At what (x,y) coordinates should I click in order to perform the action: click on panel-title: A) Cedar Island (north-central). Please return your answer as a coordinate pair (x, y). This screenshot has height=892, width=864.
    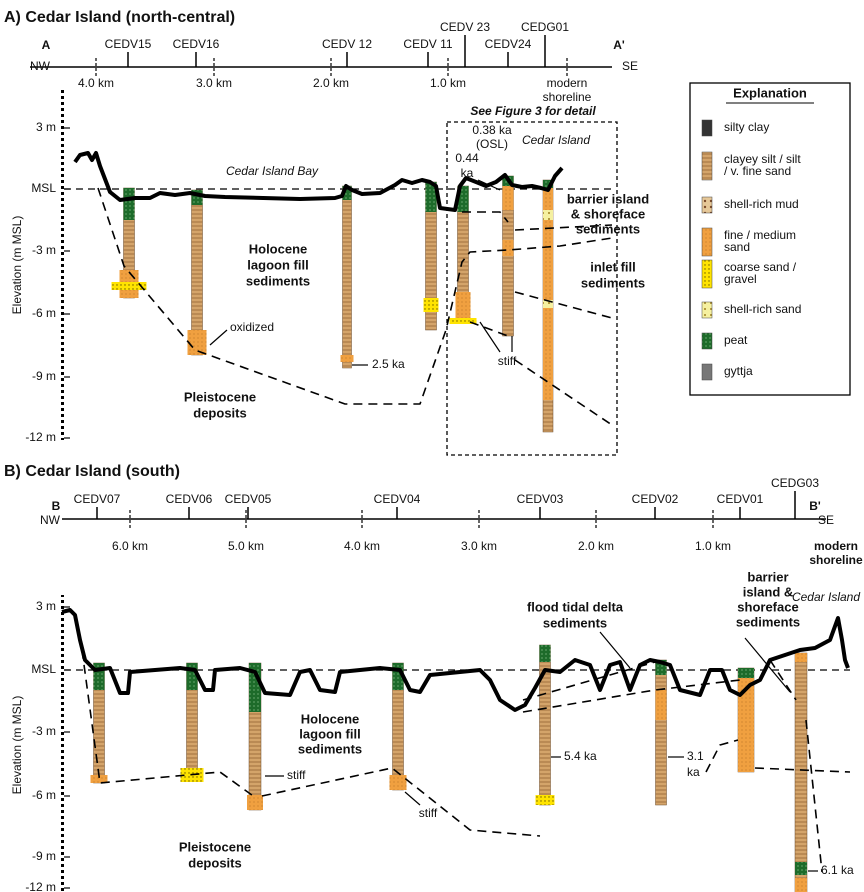
    Looking at the image, I should click on (119, 17).